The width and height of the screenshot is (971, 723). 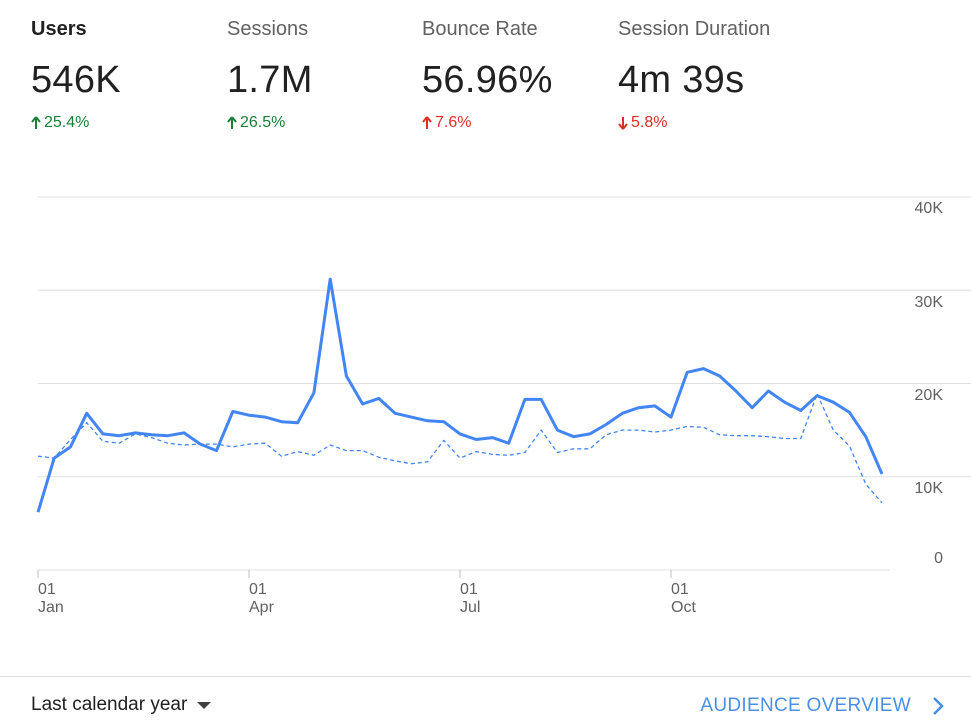 What do you see at coordinates (59, 29) in the screenshot?
I see `metric-label: Users` at bounding box center [59, 29].